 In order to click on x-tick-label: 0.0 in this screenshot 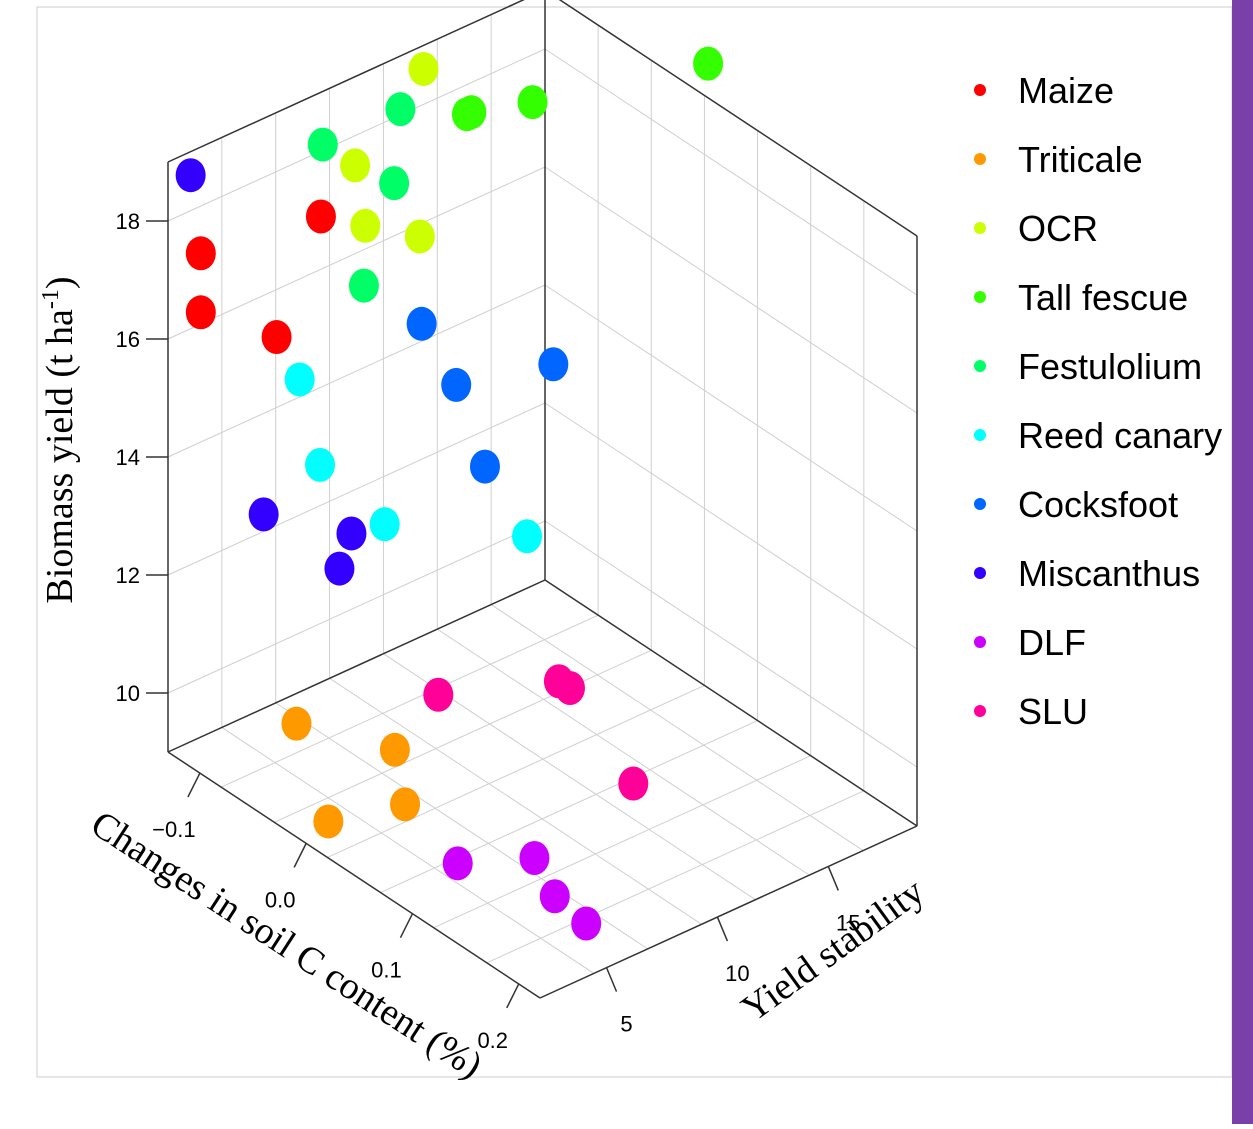, I will do `click(280, 899)`.